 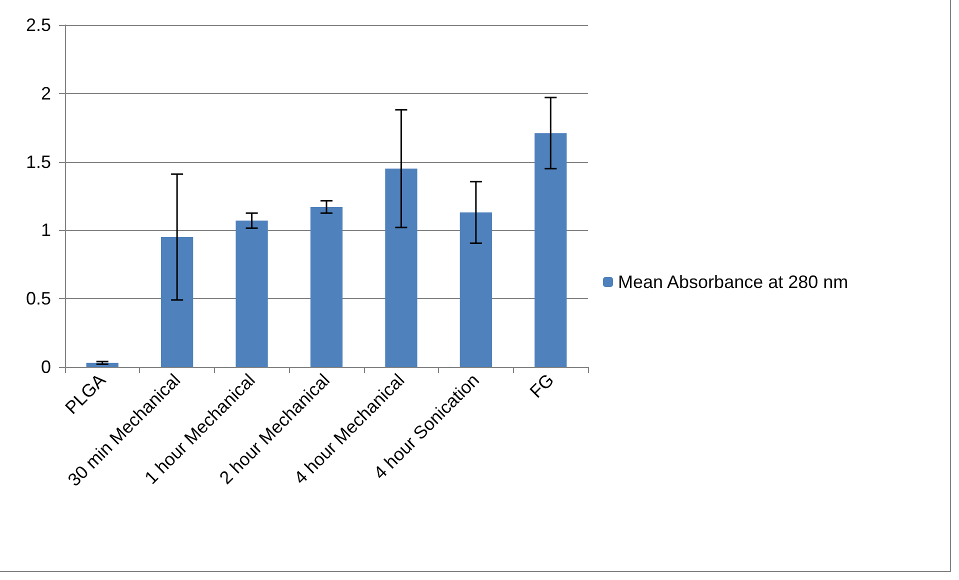 What do you see at coordinates (38, 25) in the screenshot?
I see `y-tick-label: 2.5` at bounding box center [38, 25].